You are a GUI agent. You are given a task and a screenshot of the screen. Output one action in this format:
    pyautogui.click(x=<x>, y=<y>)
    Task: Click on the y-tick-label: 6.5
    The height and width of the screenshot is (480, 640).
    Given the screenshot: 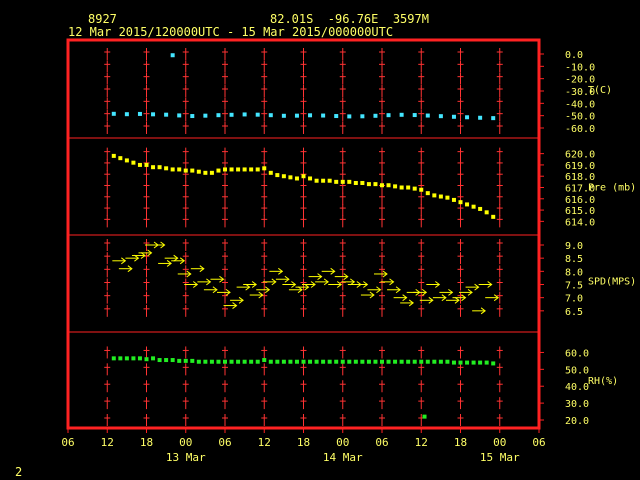 What is the action you would take?
    pyautogui.click(x=574, y=312)
    